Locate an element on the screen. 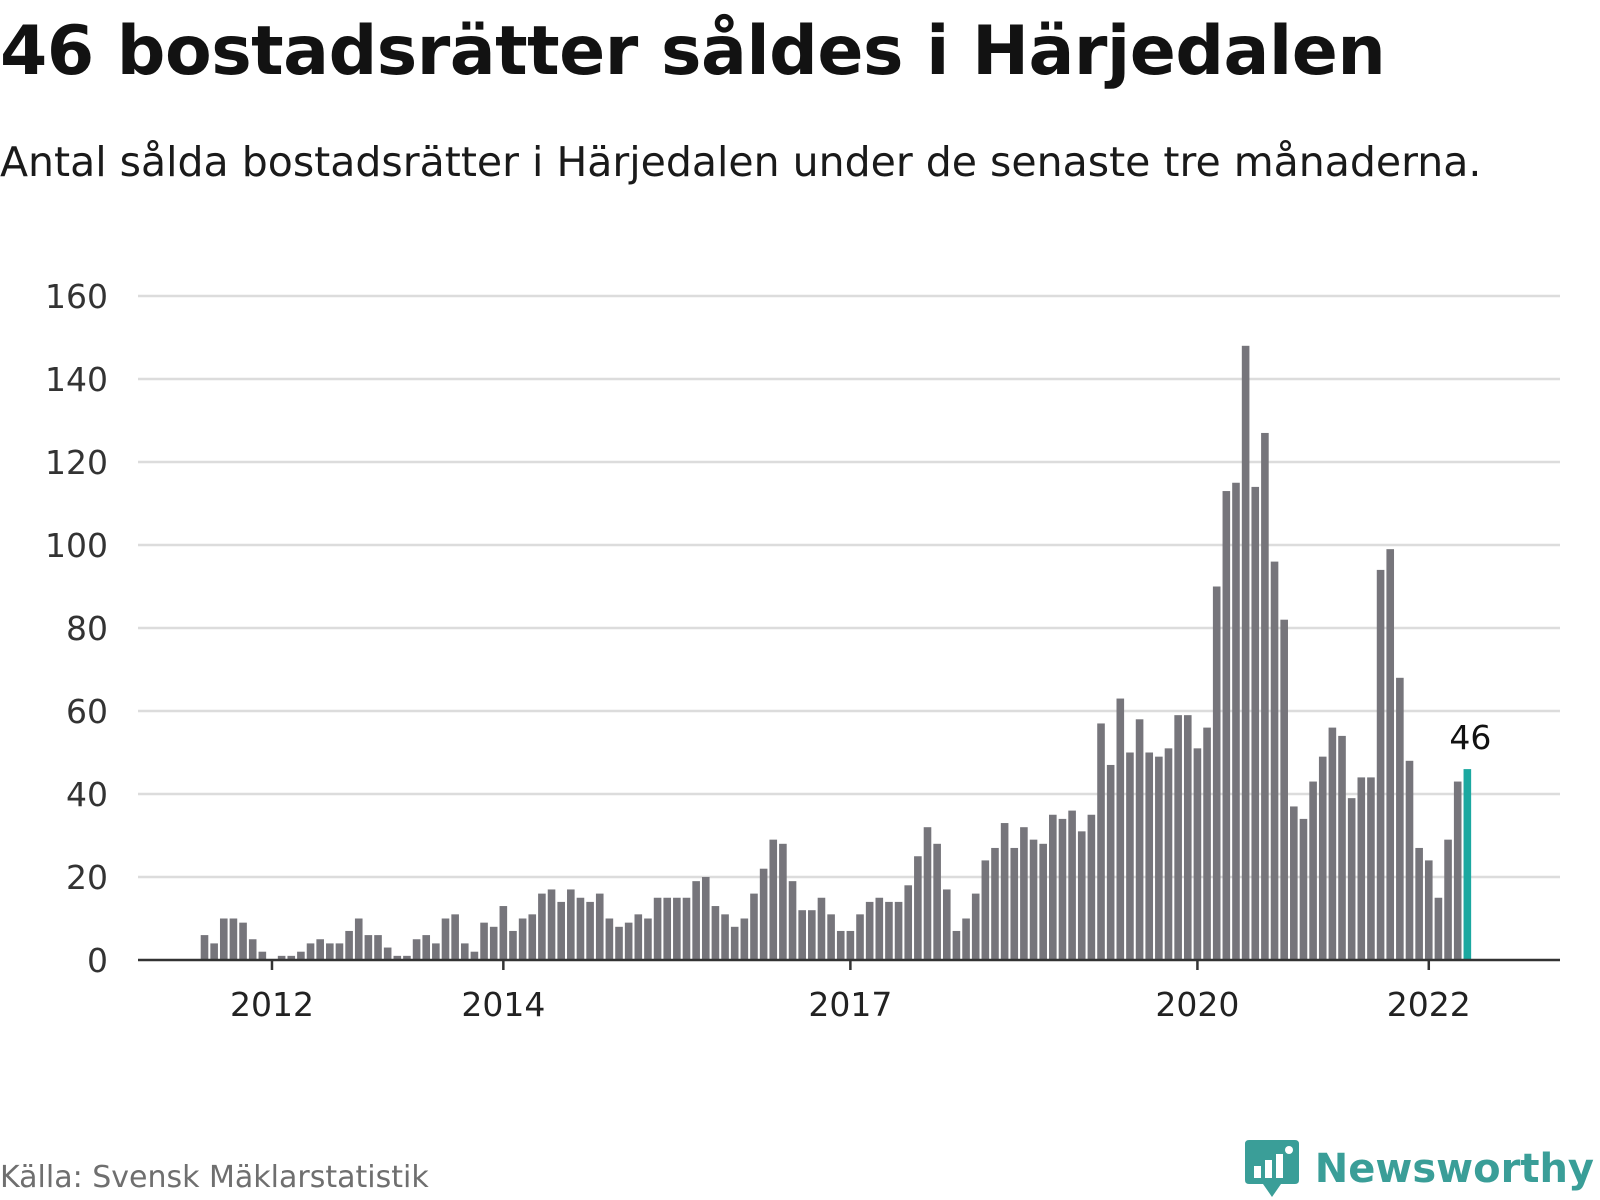 The image size is (1600, 1200). y-tick-label: 0 is located at coordinates (97, 960).